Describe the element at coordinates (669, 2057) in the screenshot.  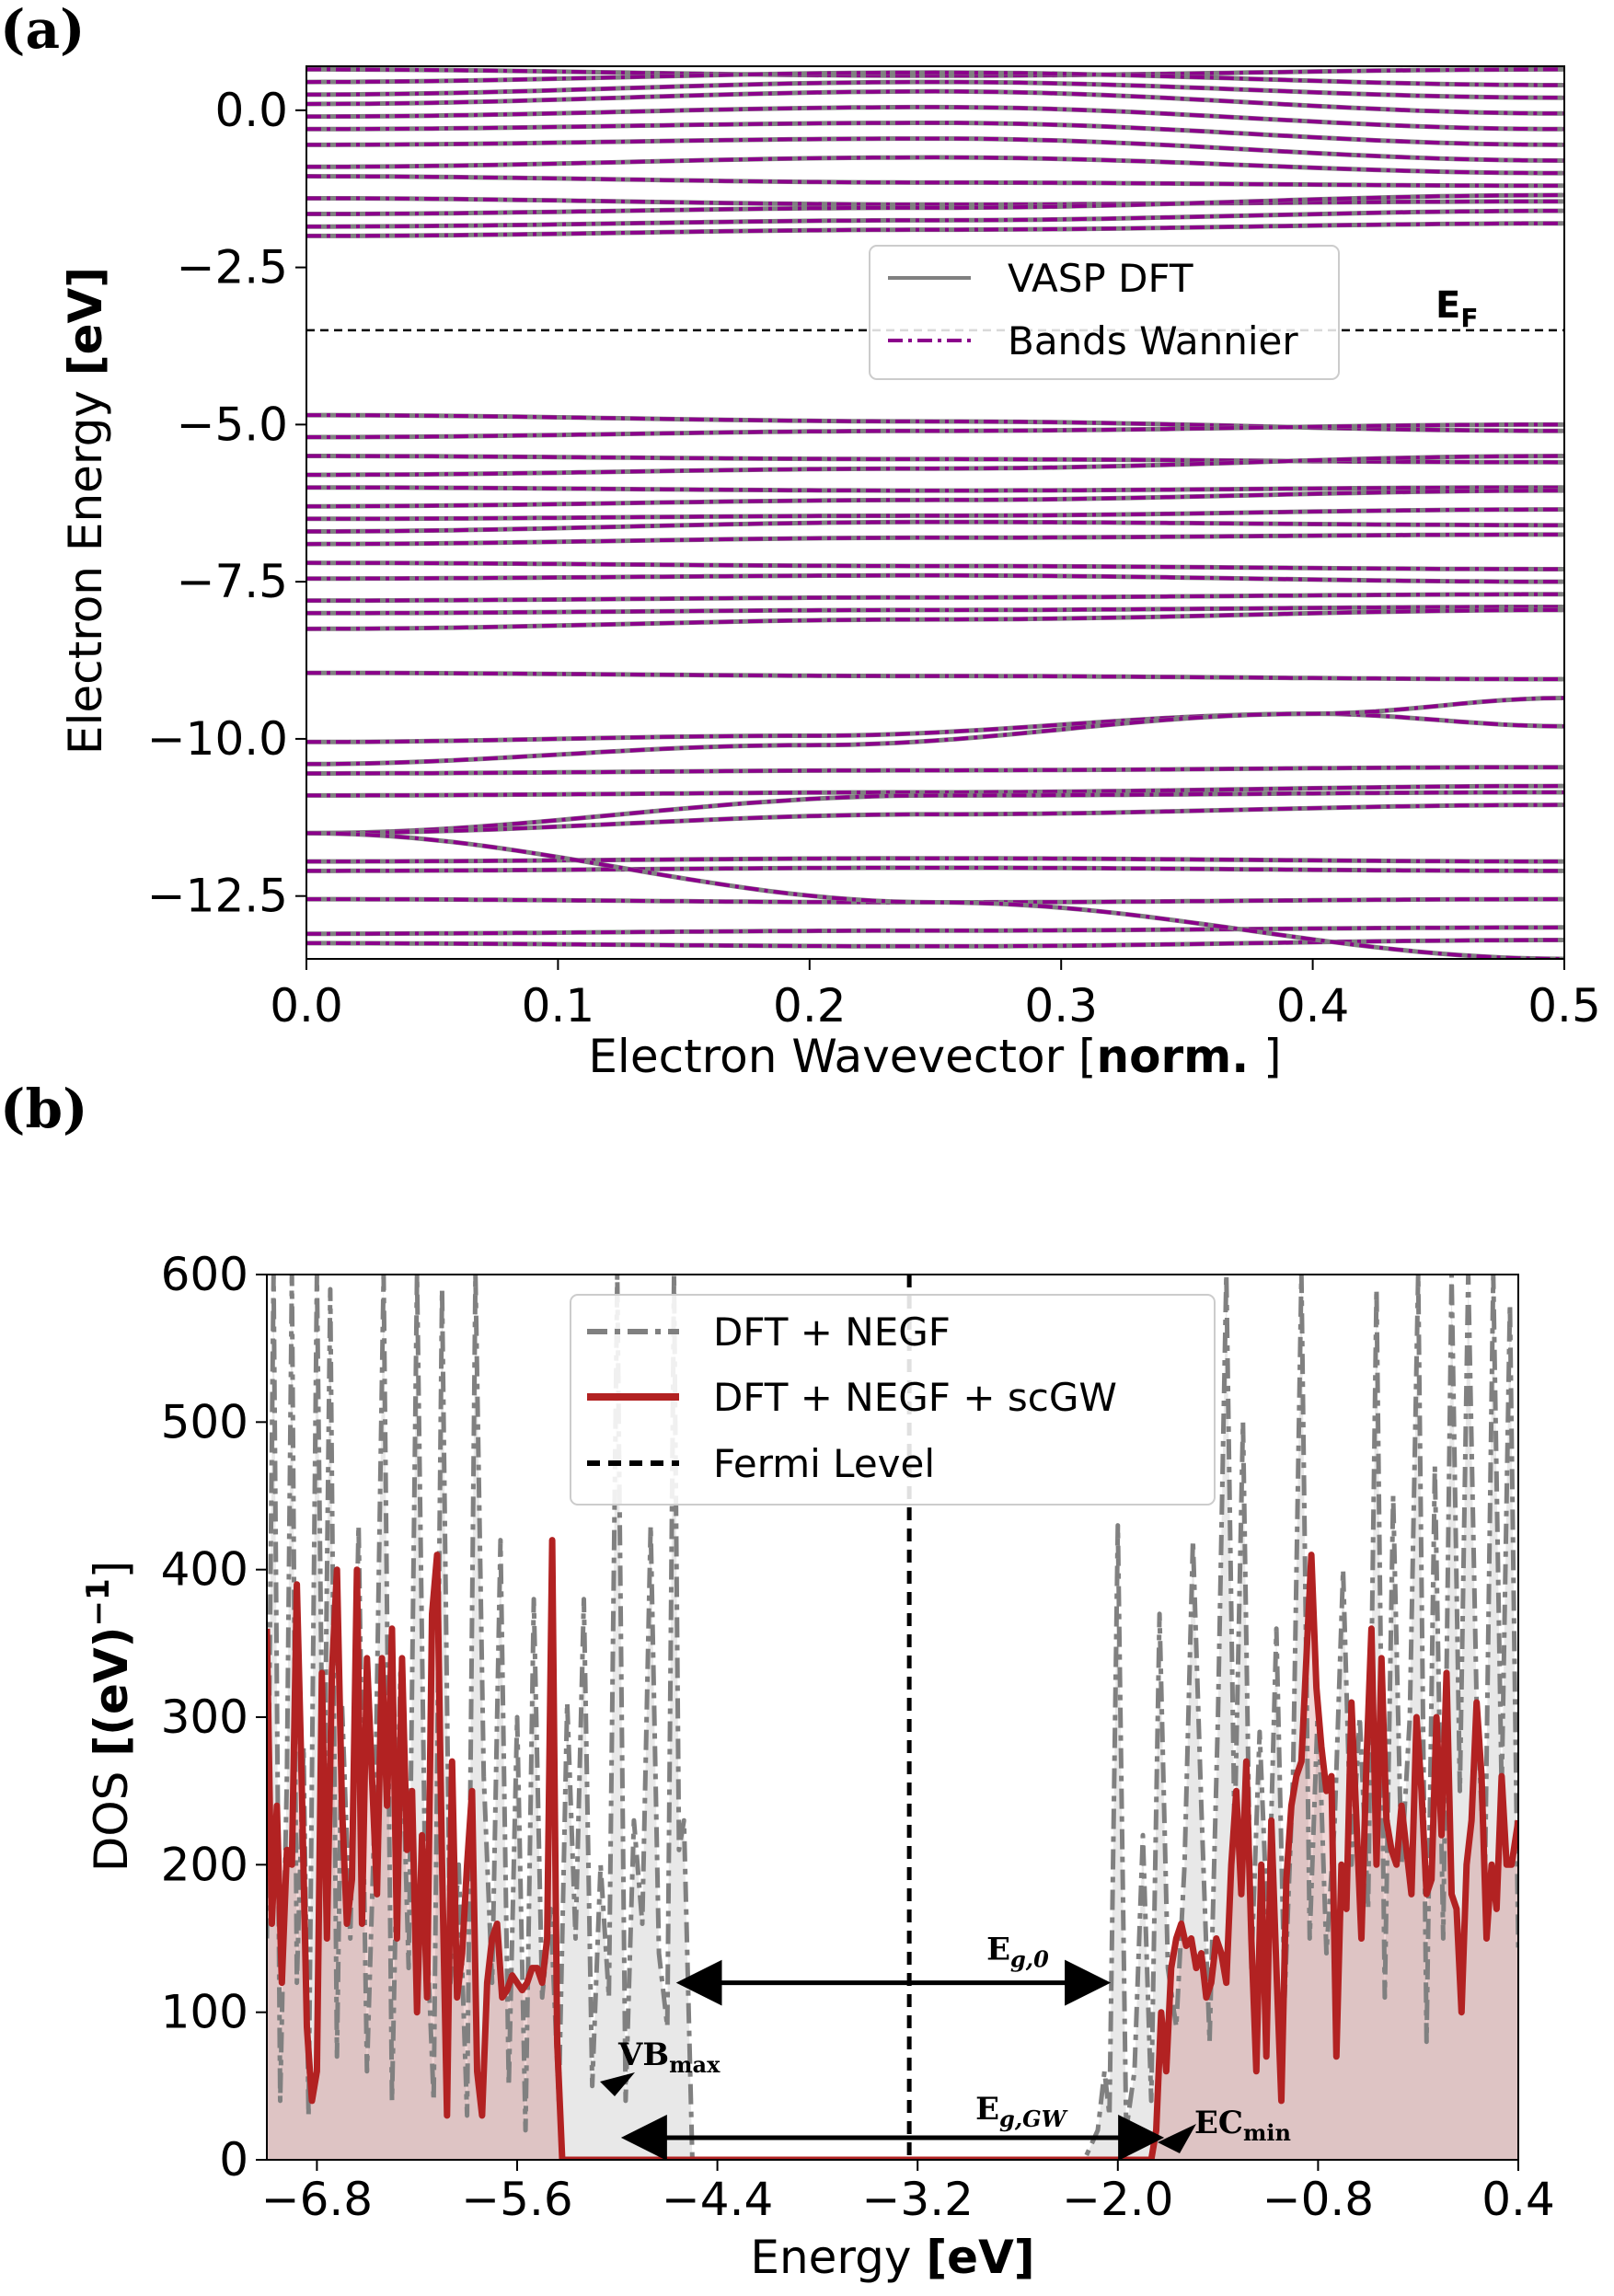
I see `vbmax-label: VBmax` at that location.